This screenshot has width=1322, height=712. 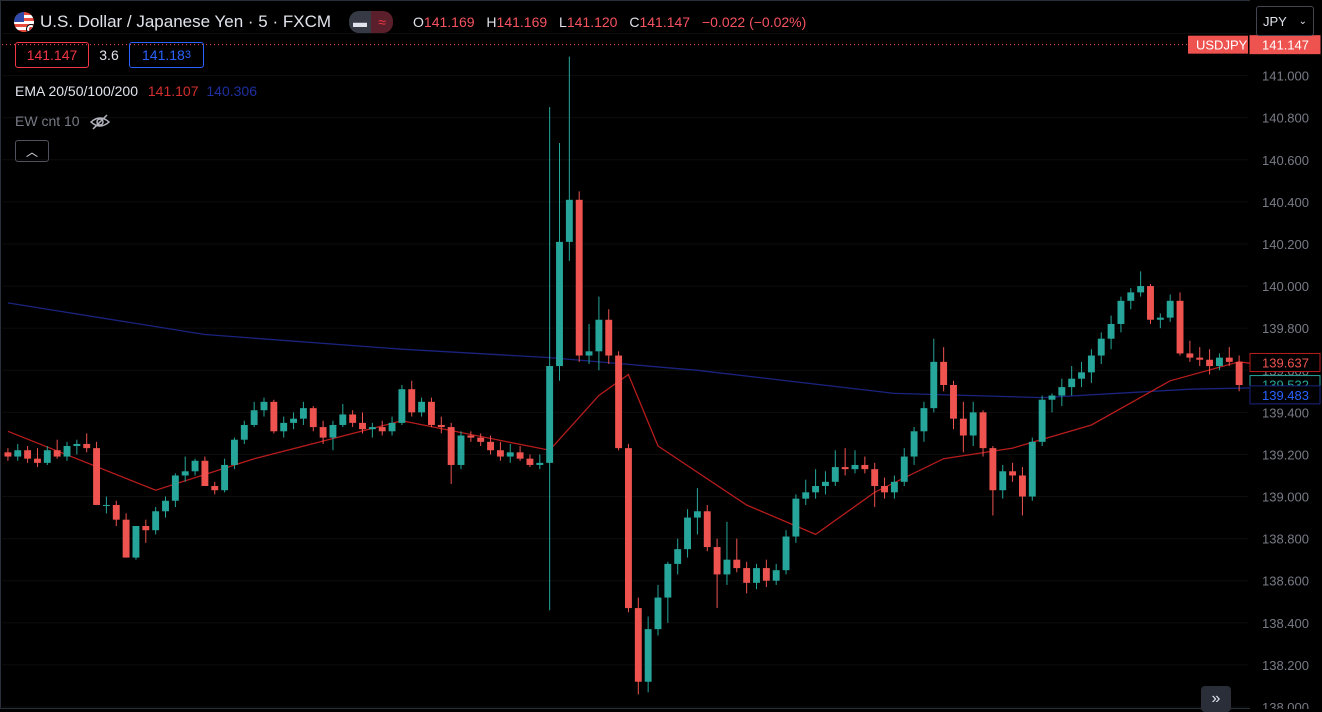 I want to click on buy-price-small: 3, so click(x=187, y=55).